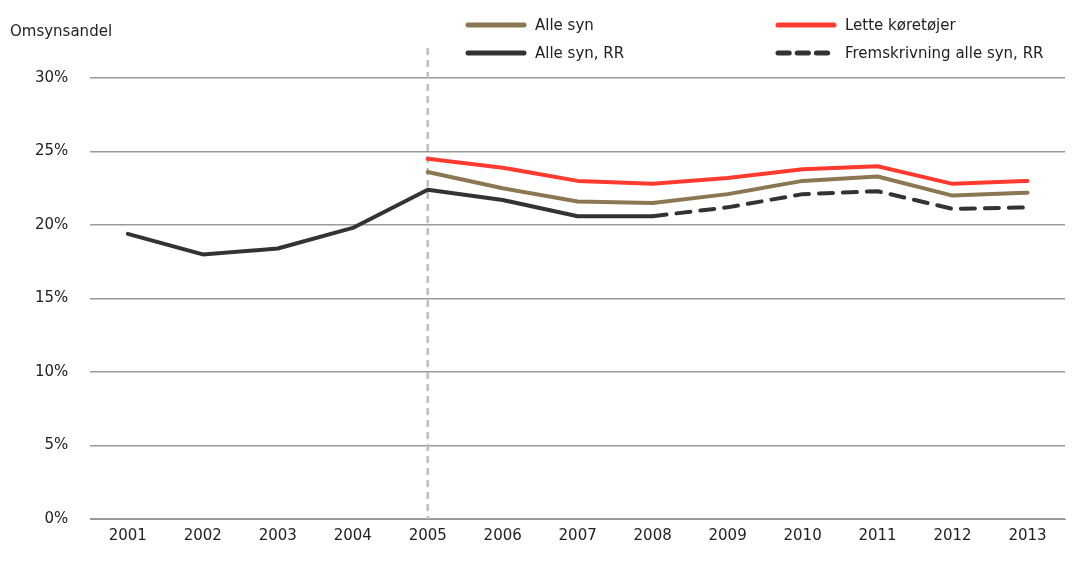 The width and height of the screenshot is (1083, 566). Describe the element at coordinates (56, 517) in the screenshot. I see `y-tick-label: 0%` at that location.